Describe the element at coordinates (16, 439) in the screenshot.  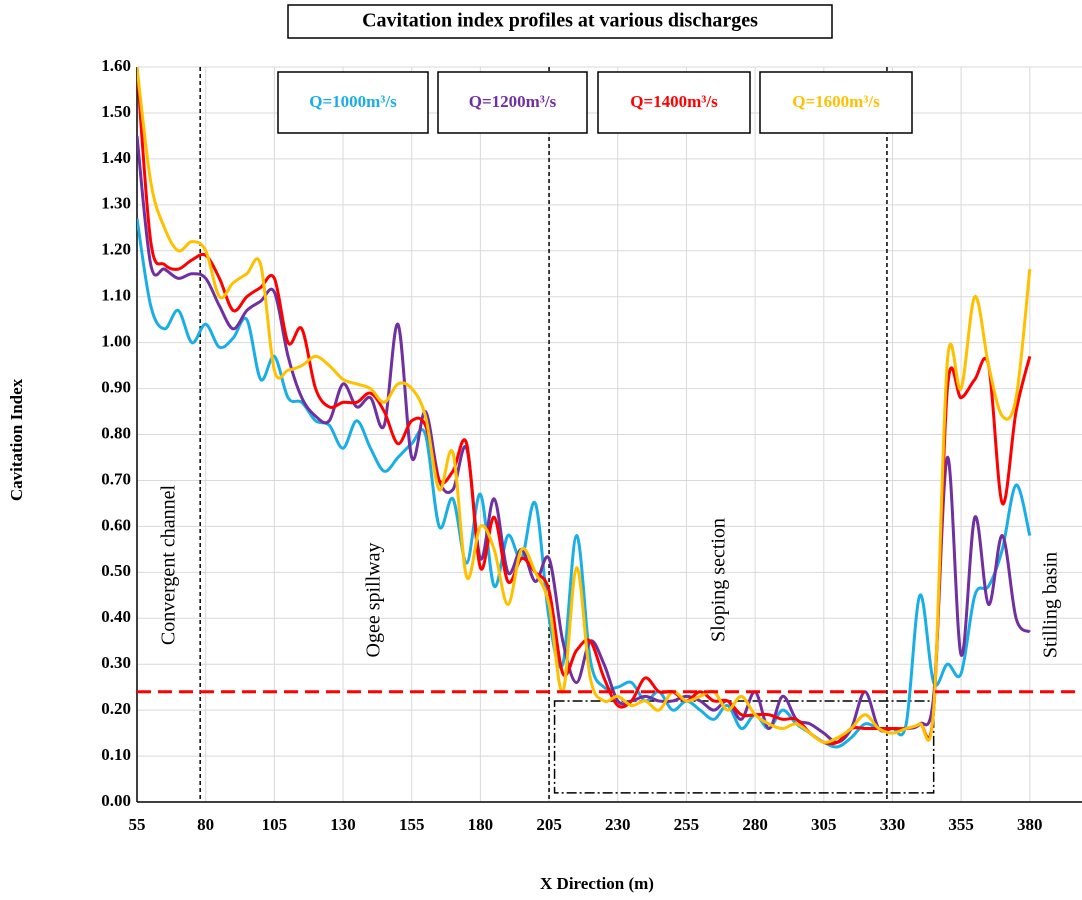
I see `y-axis-label: Cavitation Index` at that location.